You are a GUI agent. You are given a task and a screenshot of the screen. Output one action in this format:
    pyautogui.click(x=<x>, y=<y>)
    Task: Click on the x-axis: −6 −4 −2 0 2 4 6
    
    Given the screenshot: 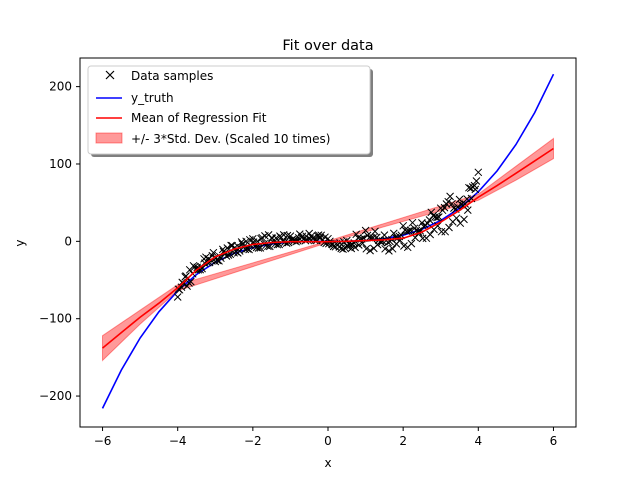 What is the action you would take?
    pyautogui.click(x=326, y=437)
    